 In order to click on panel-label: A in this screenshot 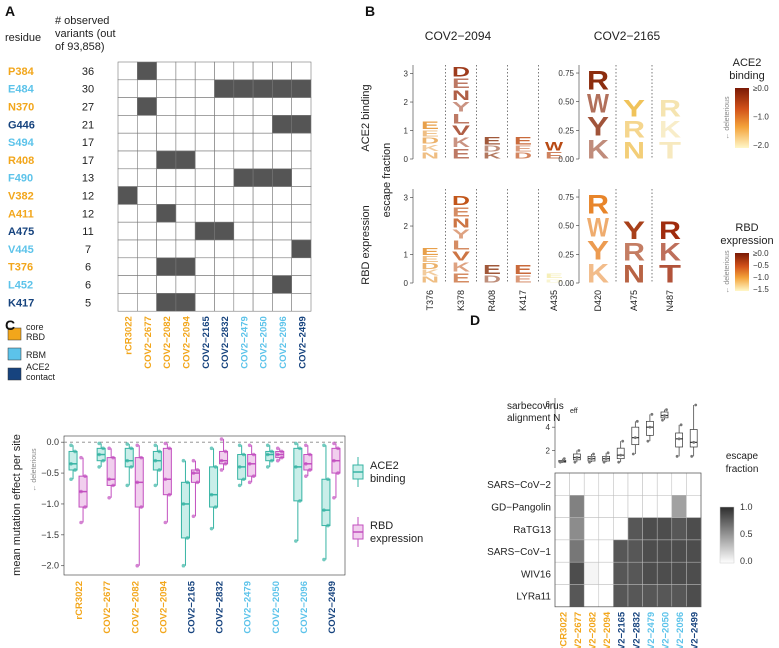, I will do `click(10, 11)`.